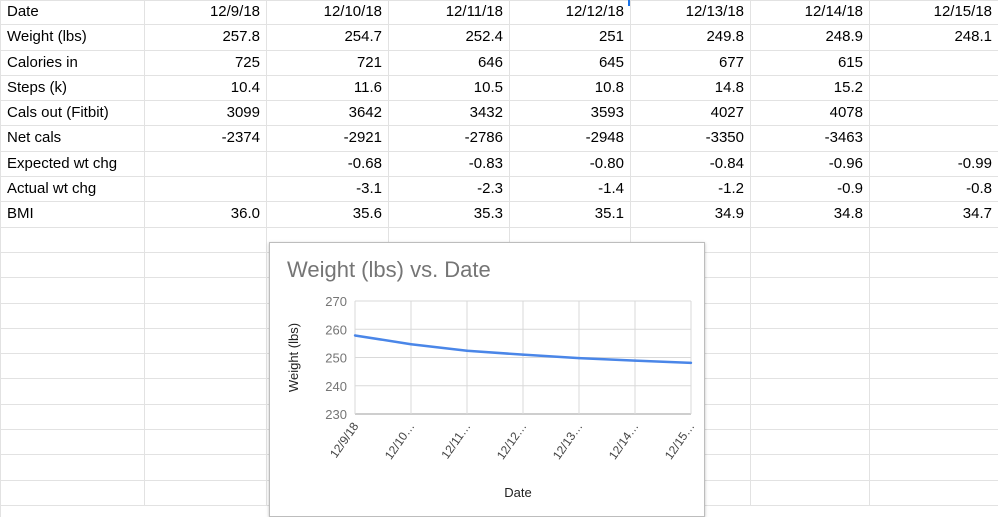 The height and width of the screenshot is (517, 998). I want to click on cell-r4-c6, so click(934, 114).